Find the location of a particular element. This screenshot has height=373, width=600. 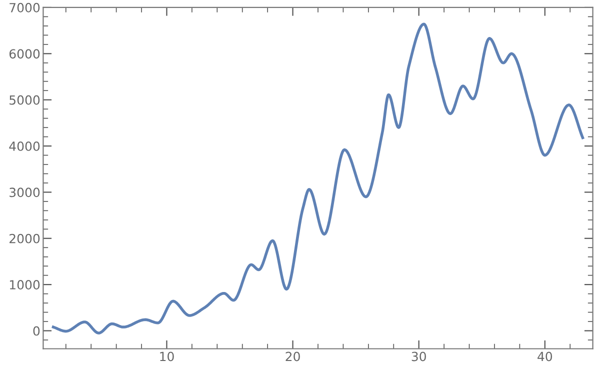

x-tick-label: 40 is located at coordinates (545, 357).